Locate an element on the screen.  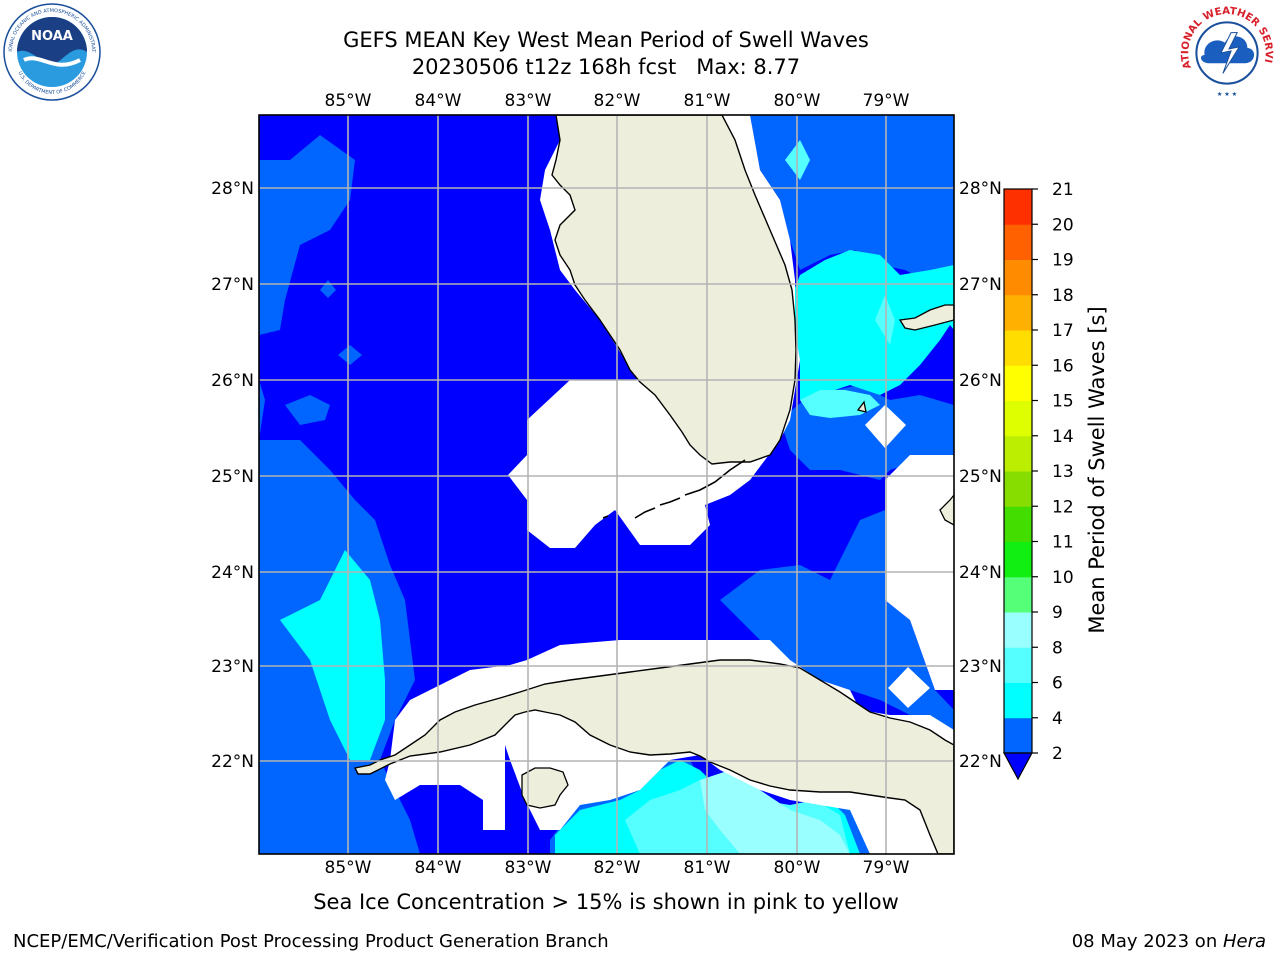
bahamas is located at coordinates (905, 415).